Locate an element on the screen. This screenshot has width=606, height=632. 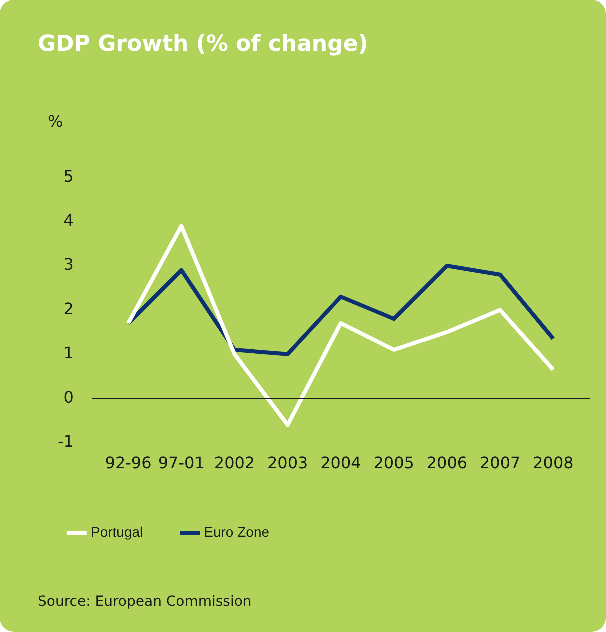
y-tick-label: 0 is located at coordinates (69, 397).